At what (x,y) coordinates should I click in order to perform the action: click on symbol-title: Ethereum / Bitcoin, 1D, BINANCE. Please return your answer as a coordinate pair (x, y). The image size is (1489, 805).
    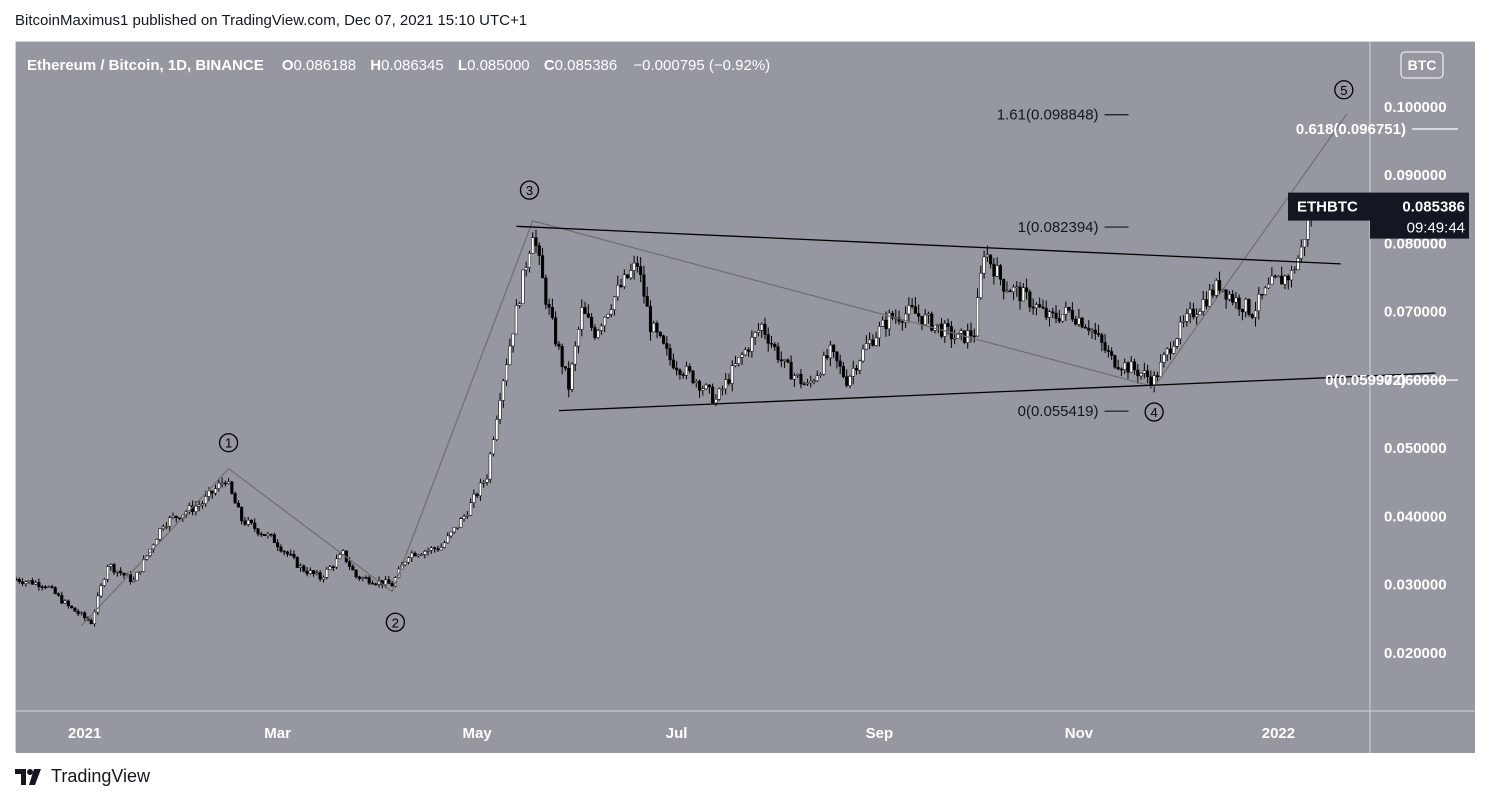
    Looking at the image, I should click on (145, 65).